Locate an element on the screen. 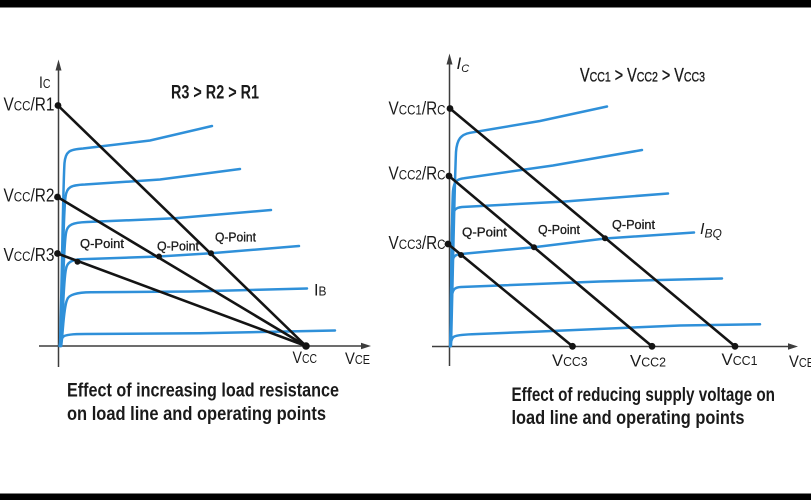  svg-text: IB is located at coordinates (320, 290).